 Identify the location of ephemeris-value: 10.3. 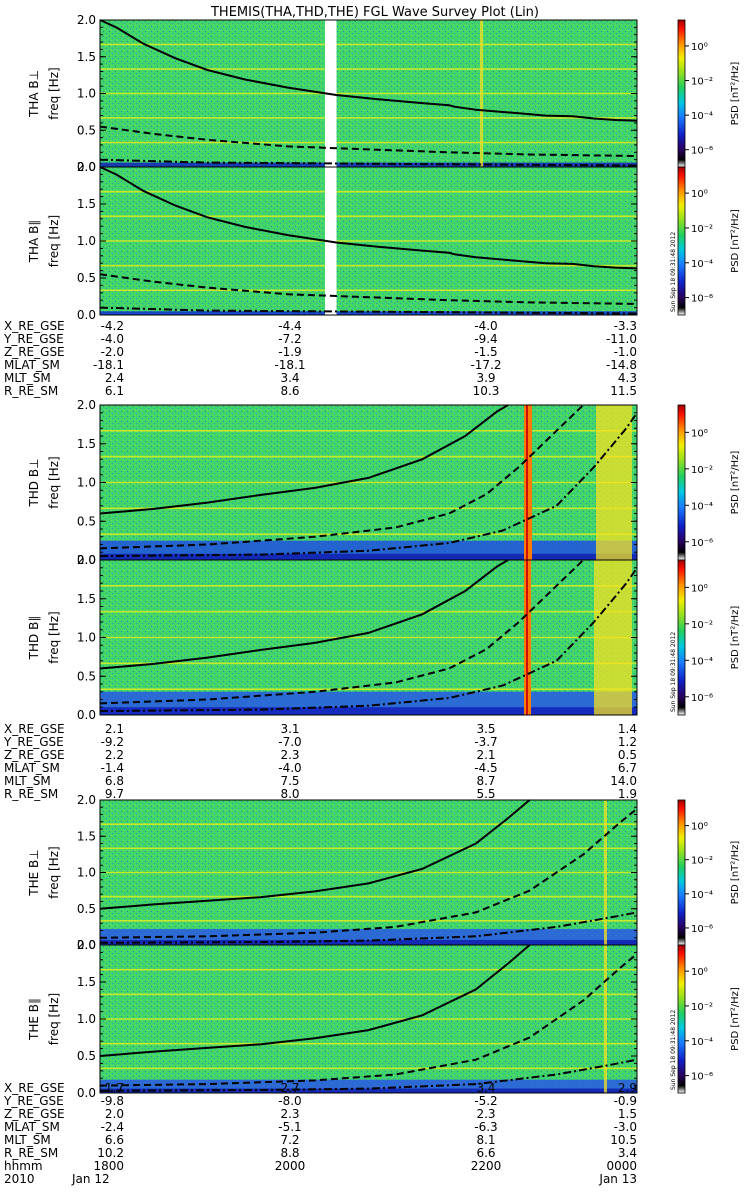
(486, 391).